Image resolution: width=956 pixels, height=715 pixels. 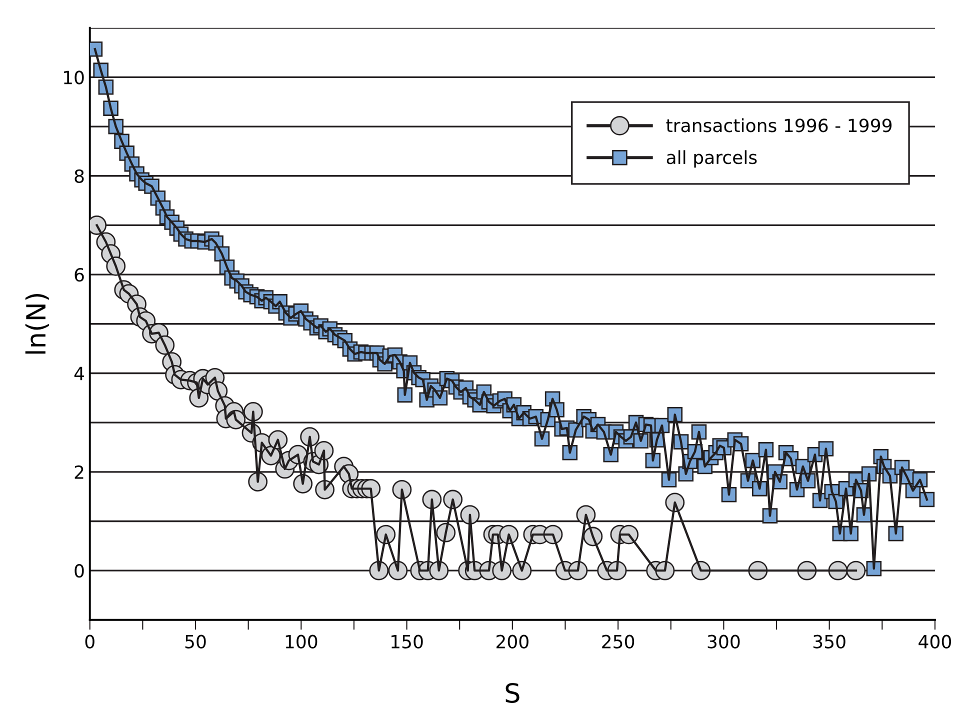 What do you see at coordinates (89, 641) in the screenshot?
I see `x-tick-label: 0` at bounding box center [89, 641].